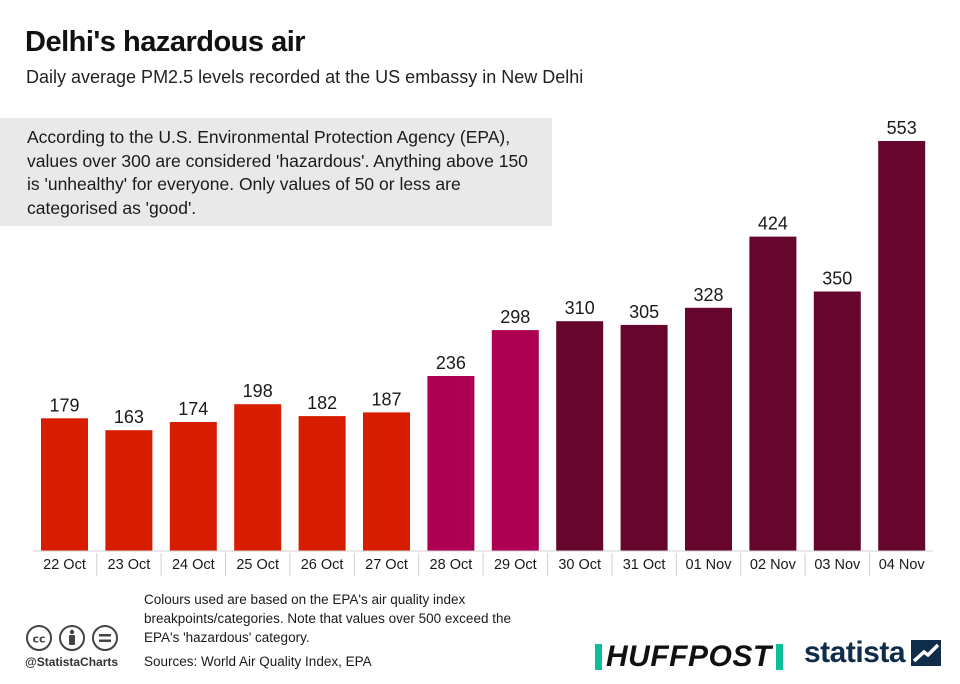 The width and height of the screenshot is (960, 684). What do you see at coordinates (451, 463) in the screenshot?
I see `bar-28-oct` at bounding box center [451, 463].